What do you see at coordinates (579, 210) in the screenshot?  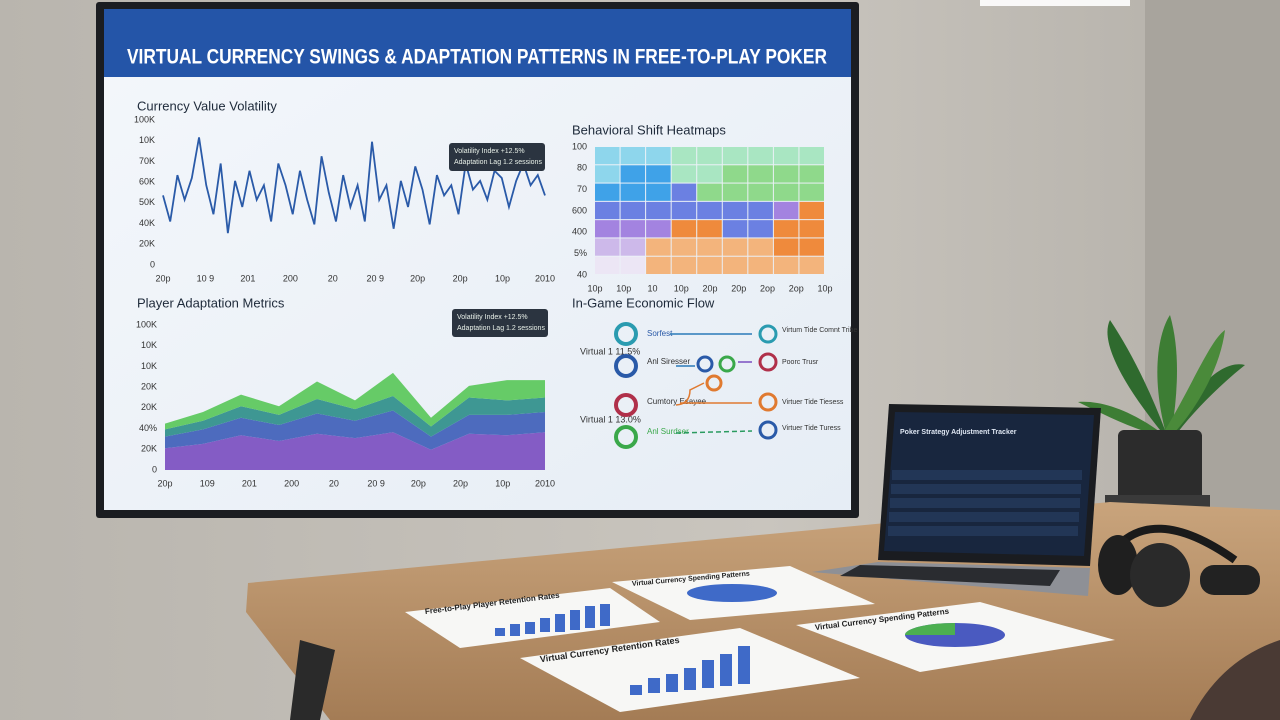 I see `y-tick-label: 600` at bounding box center [579, 210].